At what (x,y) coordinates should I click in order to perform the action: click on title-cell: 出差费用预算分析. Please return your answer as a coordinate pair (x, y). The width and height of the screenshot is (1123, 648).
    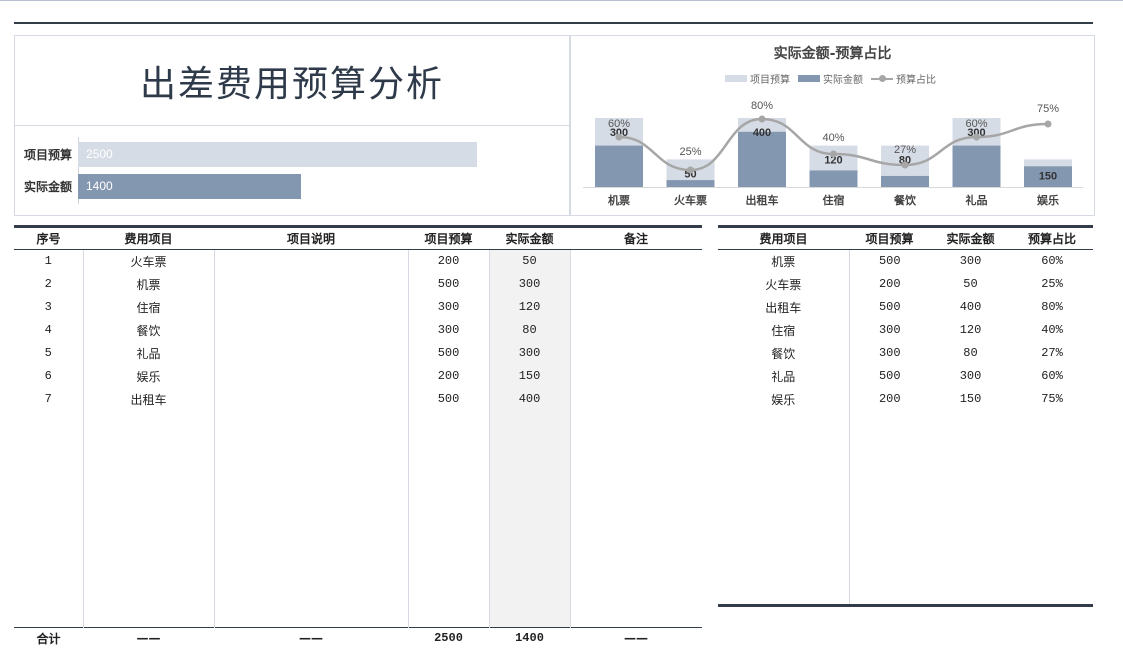
    Looking at the image, I should click on (292, 81).